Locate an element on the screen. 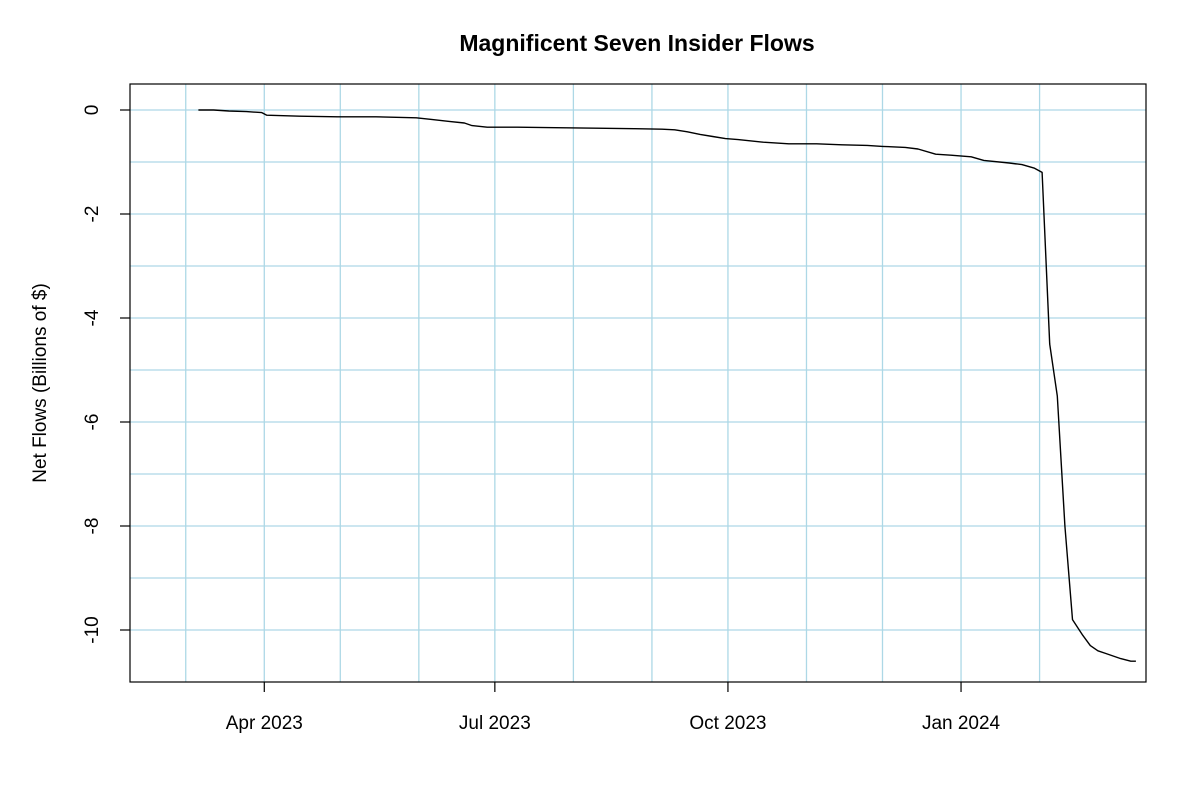 The width and height of the screenshot is (1184, 786). chart-title: Magnificent Seven Insider Flows is located at coordinates (636, 43).